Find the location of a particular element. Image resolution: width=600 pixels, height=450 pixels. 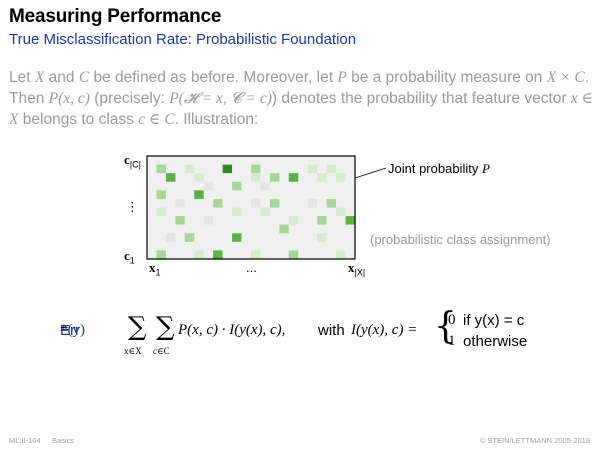

footer-course: ML:II-104 is located at coordinates (25, 440).